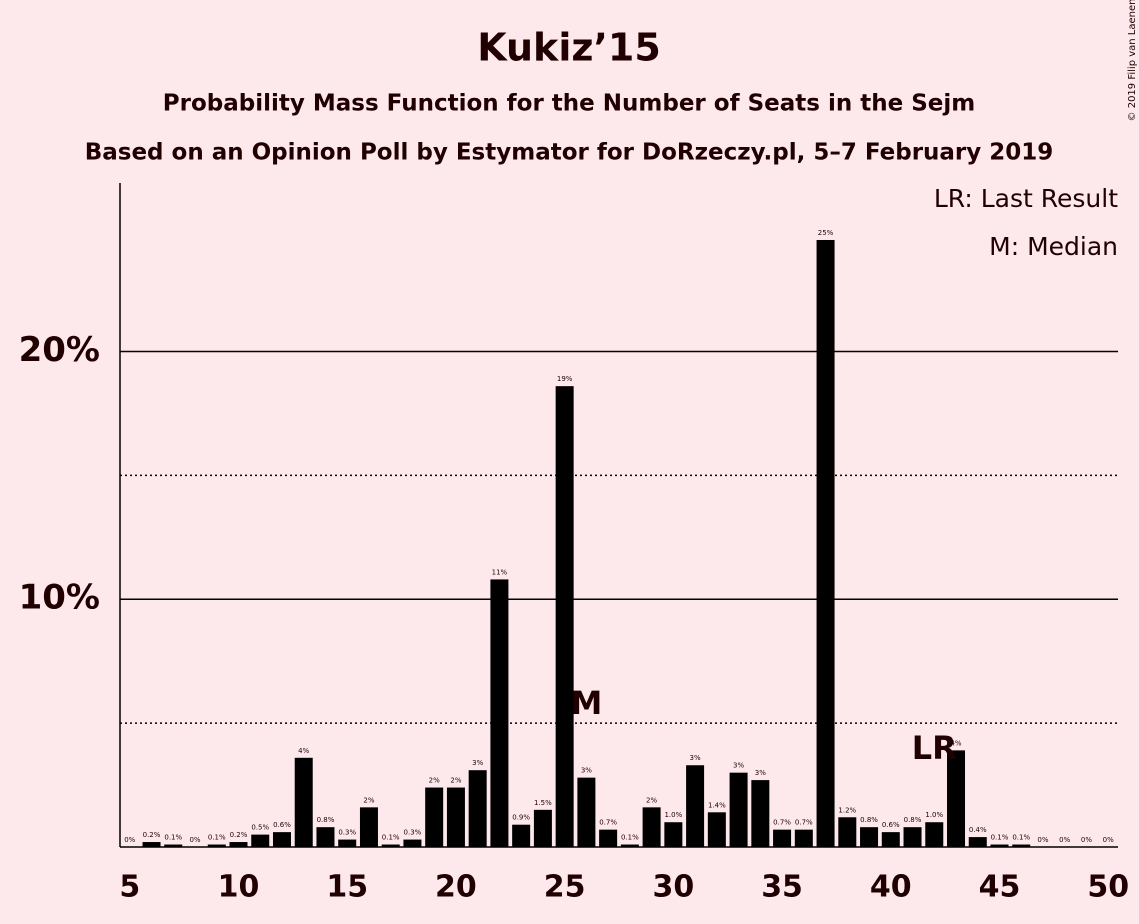 The width and height of the screenshot is (1139, 924). What do you see at coordinates (891, 887) in the screenshot?
I see `x-tick-label: 40` at bounding box center [891, 887].